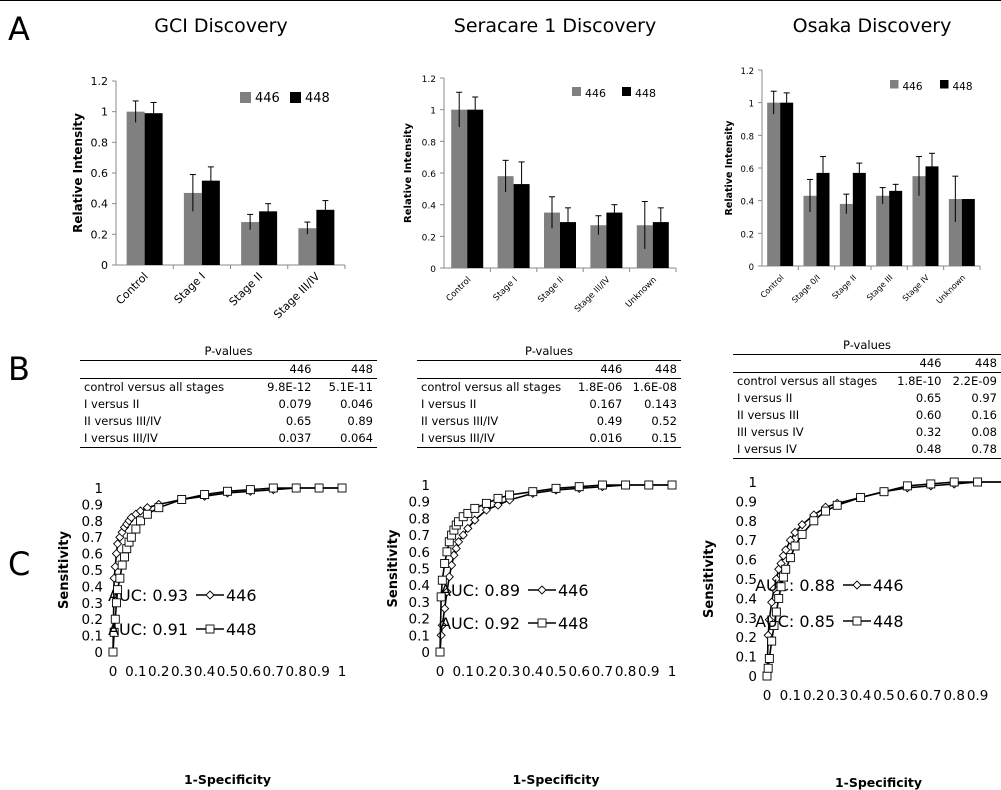  Describe the element at coordinates (599, 439) in the screenshot. I see `p-value-cell: 0.016` at that location.